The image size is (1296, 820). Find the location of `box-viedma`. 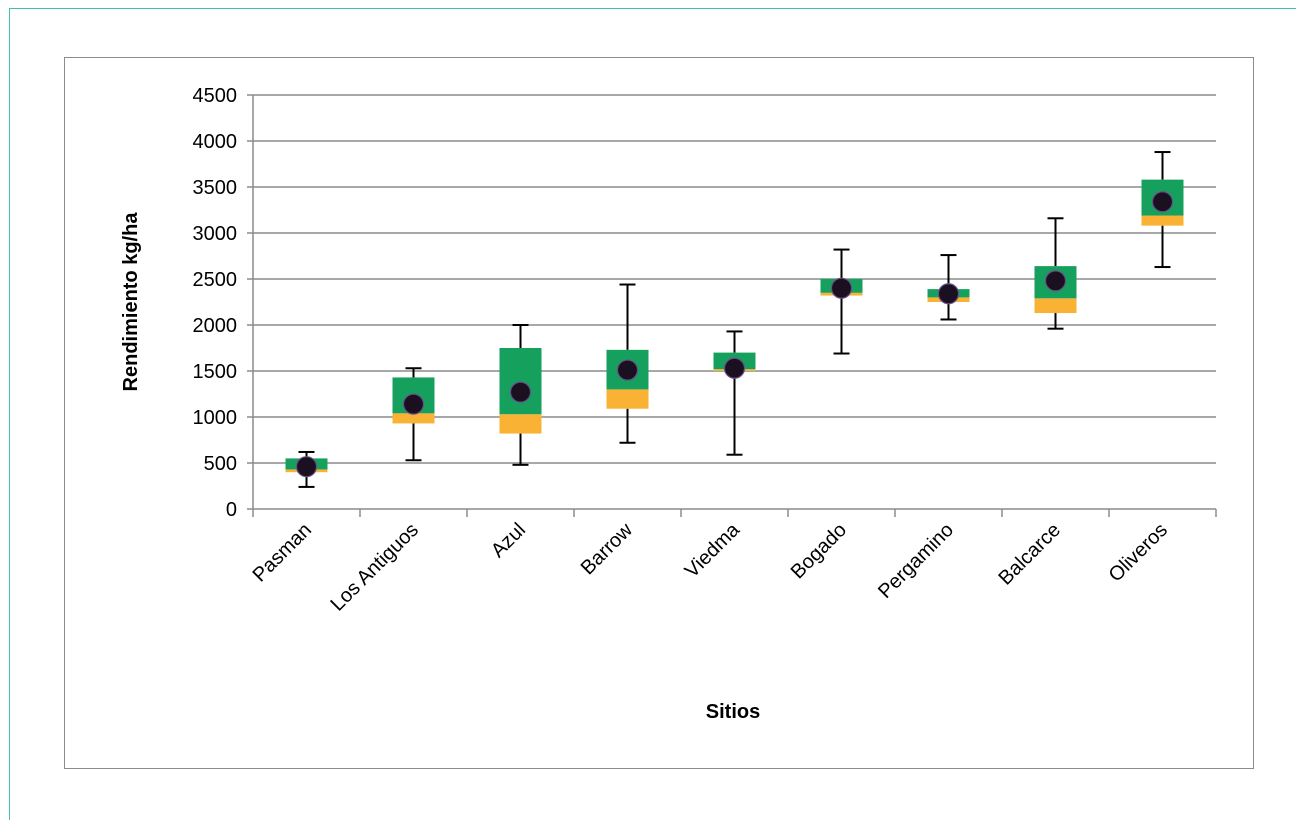

box-viedma is located at coordinates (734, 393).